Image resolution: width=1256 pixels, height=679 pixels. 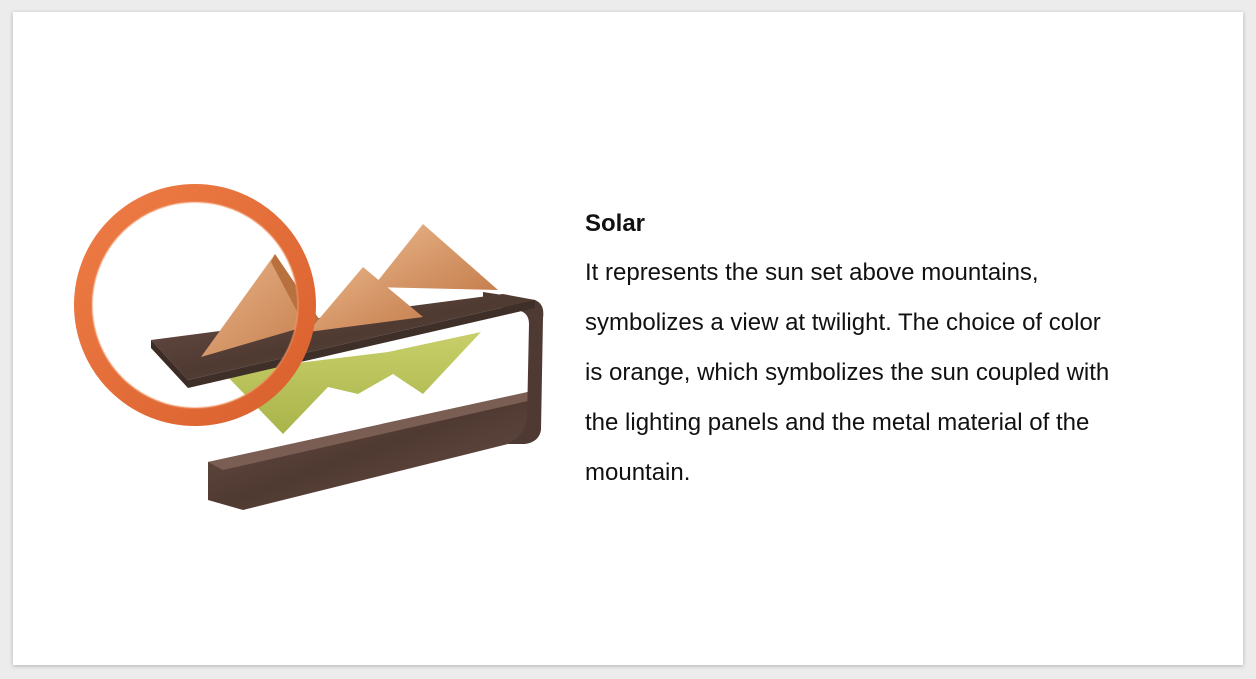 What do you see at coordinates (365, 299) in the screenshot?
I see `copper-mountain-middle` at bounding box center [365, 299].